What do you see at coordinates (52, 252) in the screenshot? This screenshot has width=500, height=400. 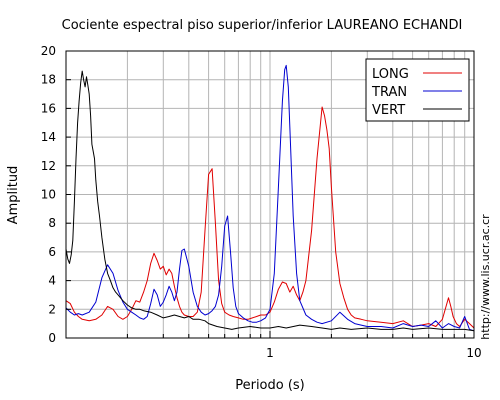 I see `y-tick-label: 6` at bounding box center [52, 252].